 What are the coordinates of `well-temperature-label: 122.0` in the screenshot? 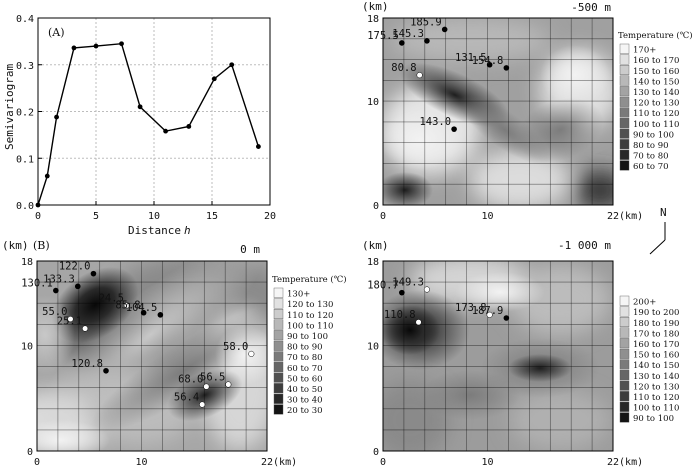 It's located at (75, 267).